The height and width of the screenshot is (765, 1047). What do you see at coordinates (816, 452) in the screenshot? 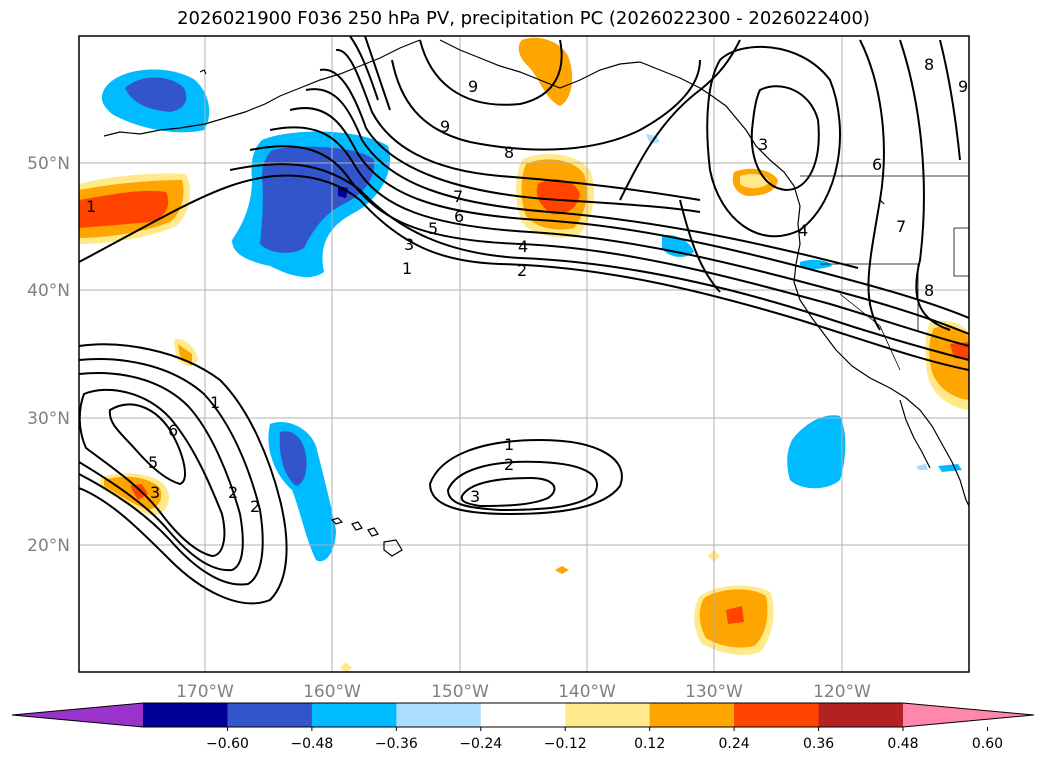
I see `precip-anomaly-se` at bounding box center [816, 452].